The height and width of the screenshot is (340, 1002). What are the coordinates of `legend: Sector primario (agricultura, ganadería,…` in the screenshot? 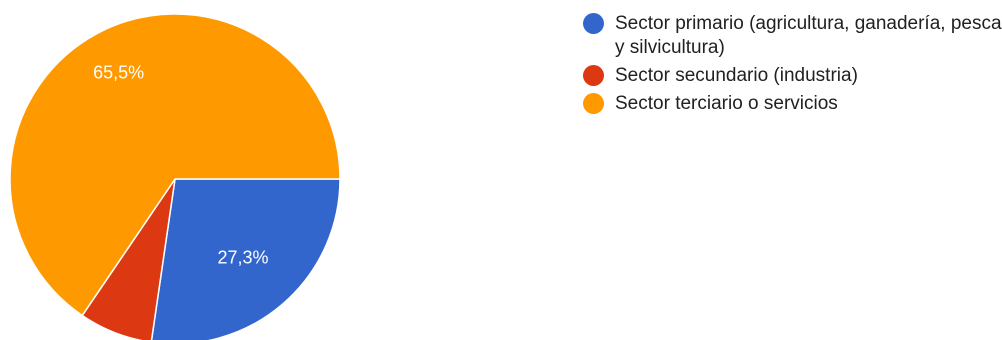 It's located at (792, 66).